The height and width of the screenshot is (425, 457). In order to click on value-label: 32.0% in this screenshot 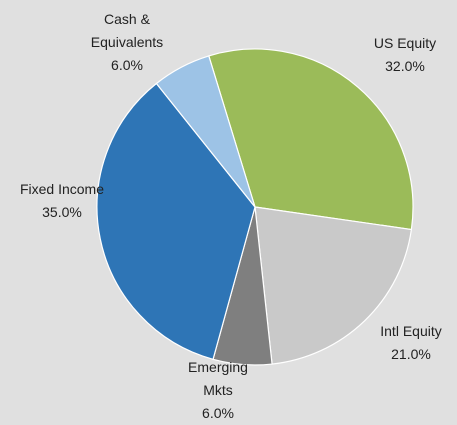, I will do `click(405, 66)`.